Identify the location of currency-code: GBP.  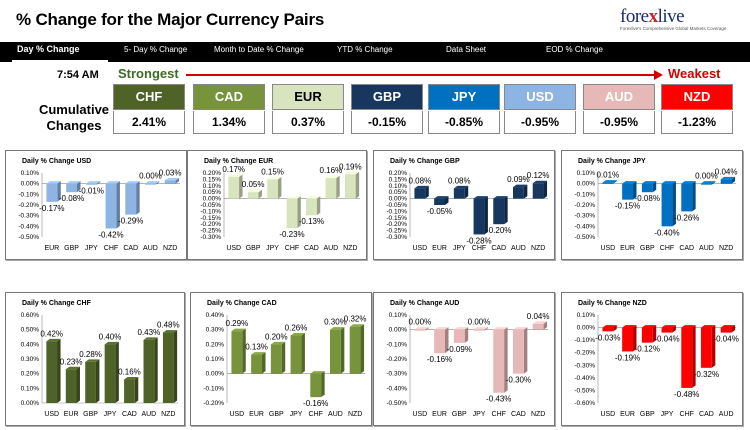
(387, 97).